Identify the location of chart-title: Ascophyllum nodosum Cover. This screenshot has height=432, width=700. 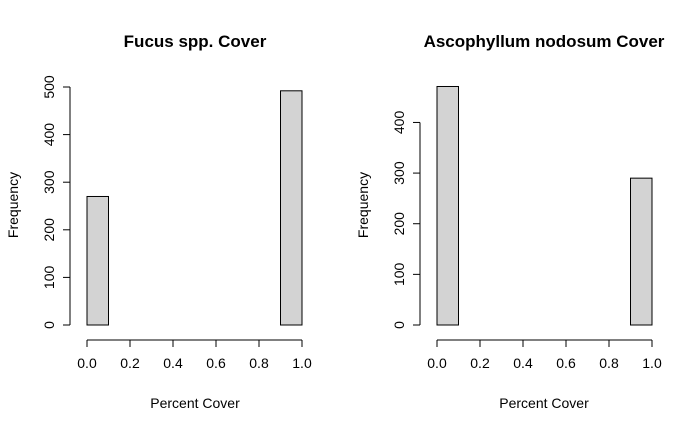
(544, 41).